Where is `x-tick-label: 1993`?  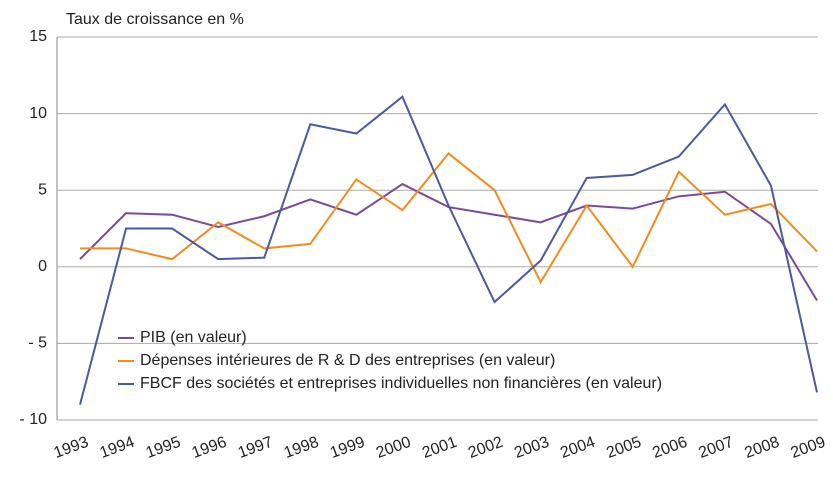 x-tick-label: 1993 is located at coordinates (71, 448).